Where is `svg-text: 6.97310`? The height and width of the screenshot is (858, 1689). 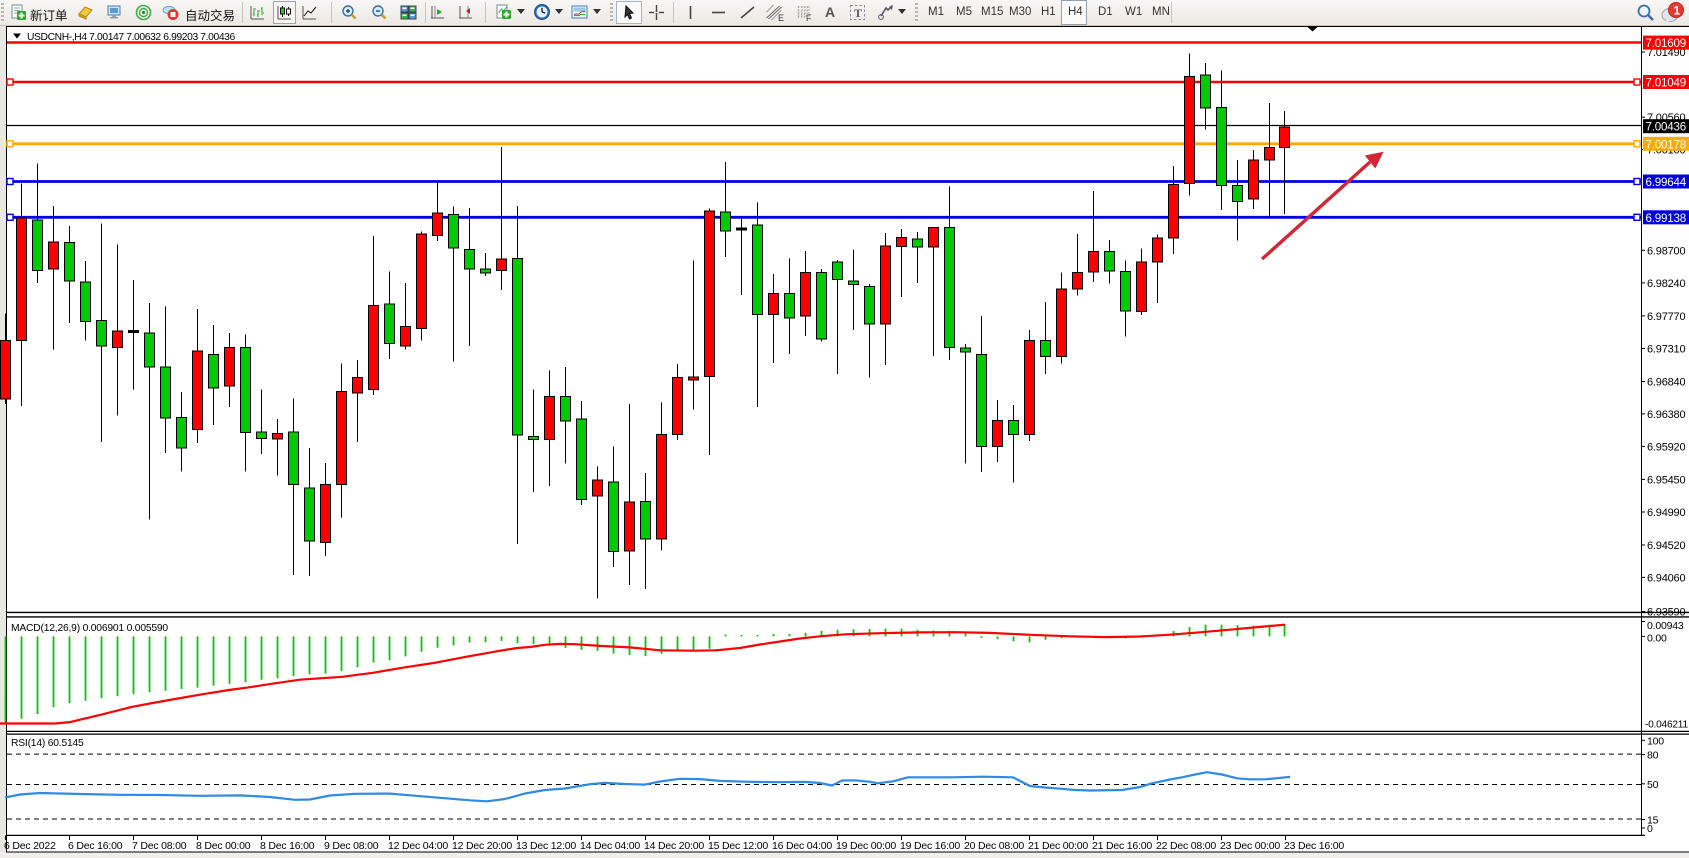 svg-text: 6.97310 is located at coordinates (1666, 350).